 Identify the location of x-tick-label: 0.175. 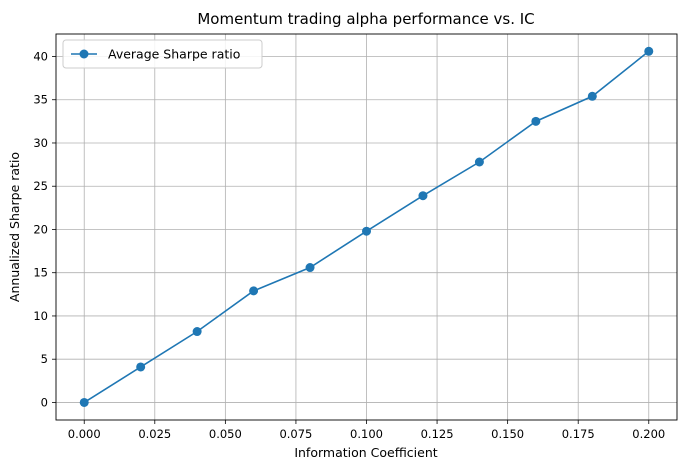
(578, 434).